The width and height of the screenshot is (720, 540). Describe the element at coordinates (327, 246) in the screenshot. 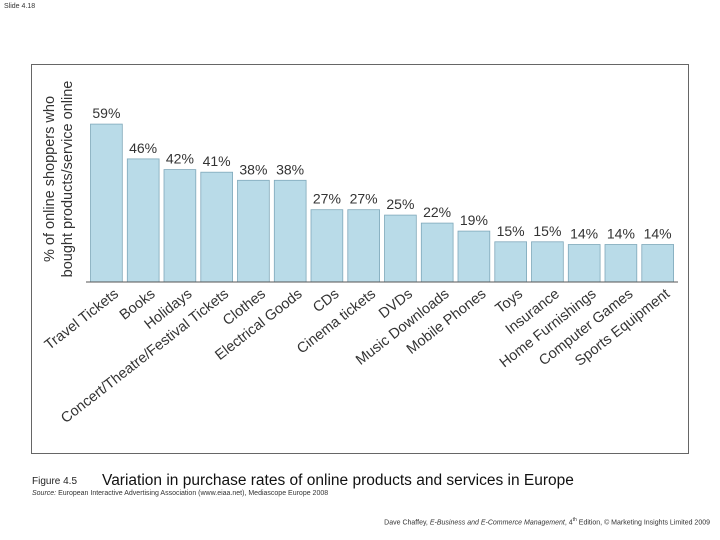

I see `bar-cds` at that location.